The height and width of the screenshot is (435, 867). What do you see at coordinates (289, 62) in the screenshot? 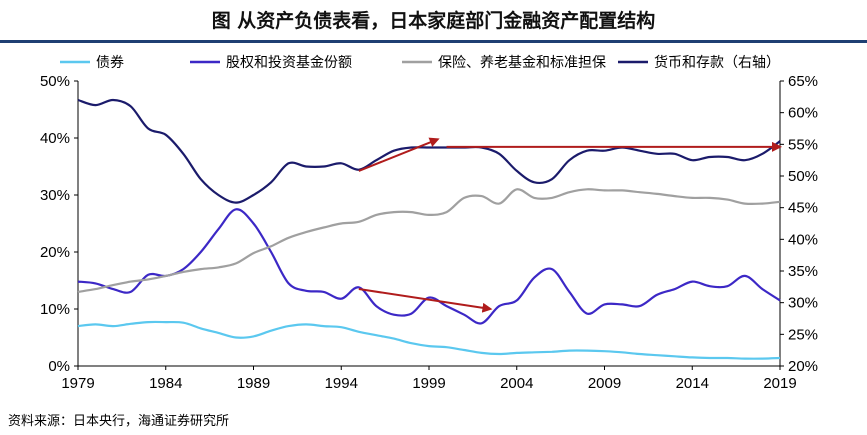
I see `legend-label: 股权和投资基金份额` at bounding box center [289, 62].